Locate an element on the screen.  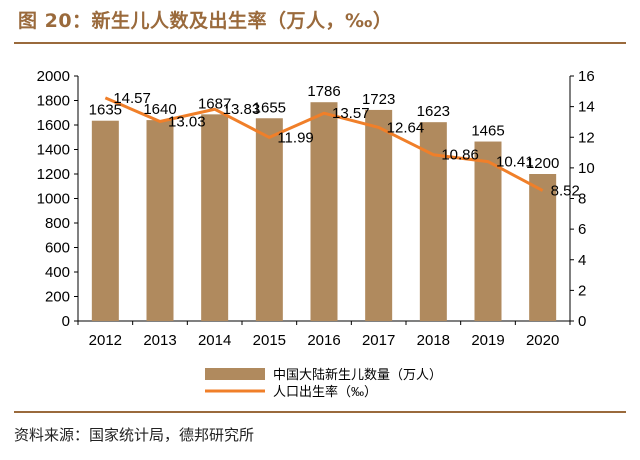
line-value-label: 10.86 is located at coordinates (460, 155).